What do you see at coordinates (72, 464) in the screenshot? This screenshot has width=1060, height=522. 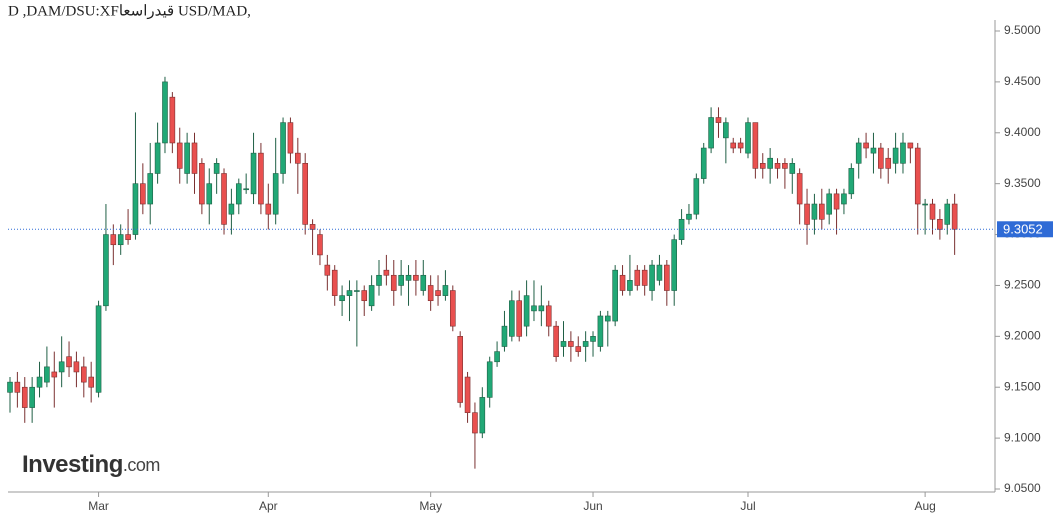 I see `brand-name: Investing` at bounding box center [72, 464].